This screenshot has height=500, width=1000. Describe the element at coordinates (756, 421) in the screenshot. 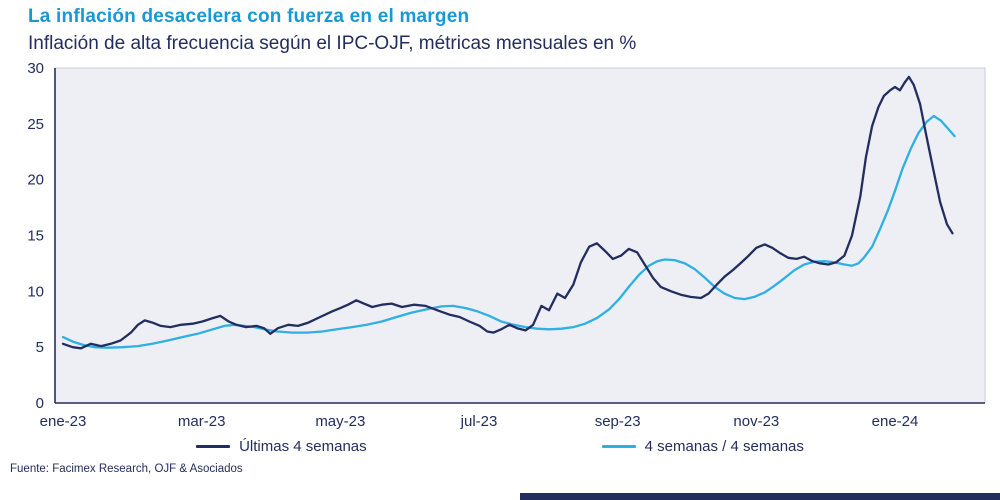

I see `x-axis-tick-label: nov-23` at that location.